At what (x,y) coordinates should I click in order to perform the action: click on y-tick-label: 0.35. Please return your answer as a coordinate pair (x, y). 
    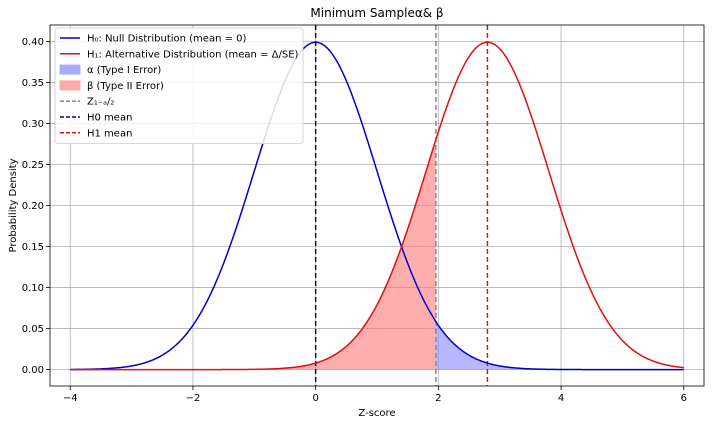
    Looking at the image, I should click on (33, 83).